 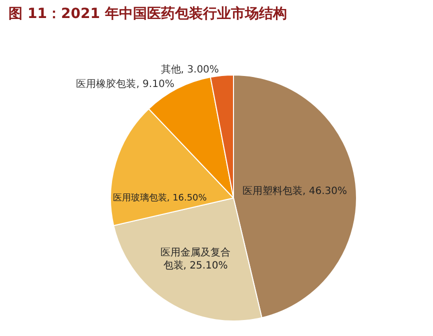 I want to click on slice-label: 其他, 3.00%, so click(x=189, y=70).